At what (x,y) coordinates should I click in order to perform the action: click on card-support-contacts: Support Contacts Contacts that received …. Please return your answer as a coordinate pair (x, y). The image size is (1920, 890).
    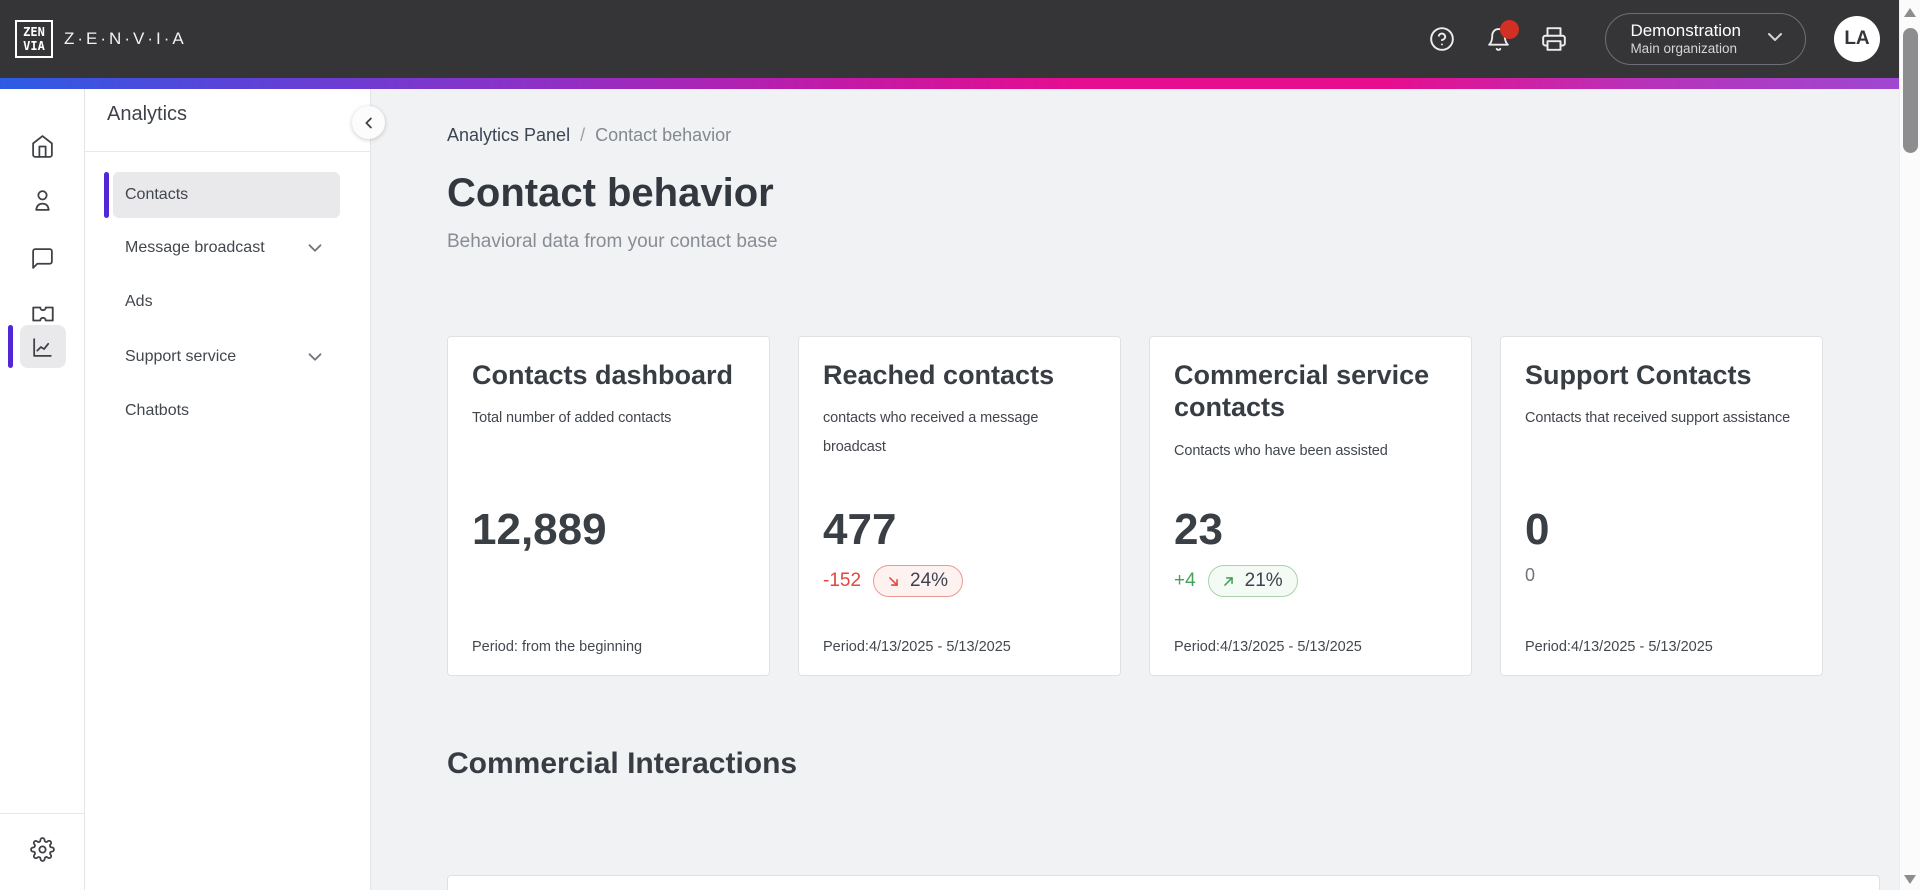
    Looking at the image, I should click on (1661, 506).